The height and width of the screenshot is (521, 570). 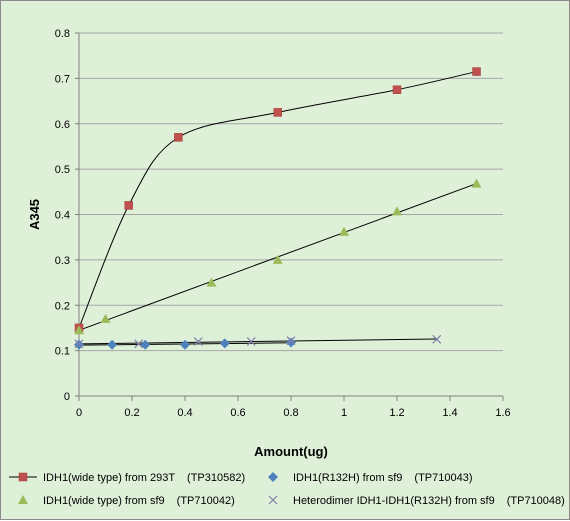 I want to click on y-tick-label: 0.6, so click(x=62, y=125).